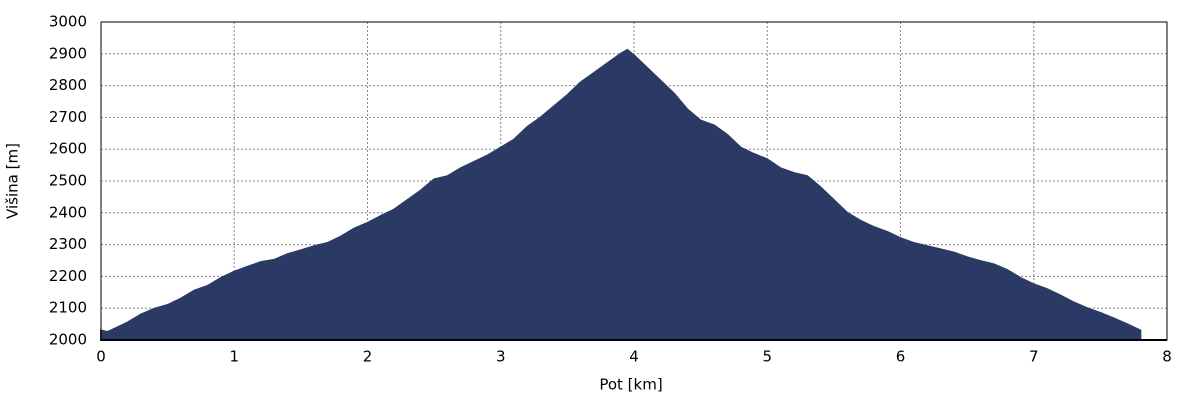 The image size is (1200, 400). What do you see at coordinates (68, 308) in the screenshot?
I see `y-tick-label: 2100` at bounding box center [68, 308].